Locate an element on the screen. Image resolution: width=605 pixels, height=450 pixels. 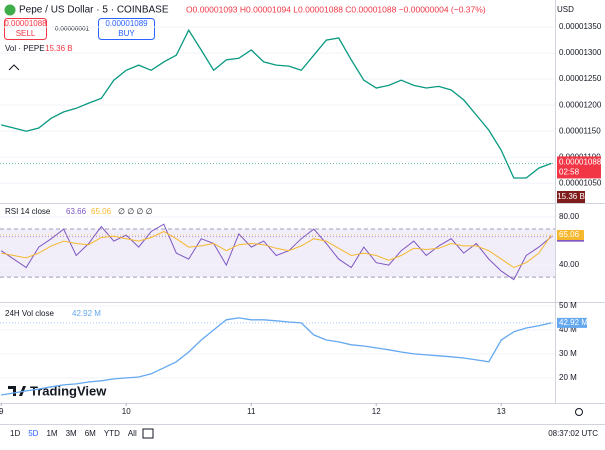
y-tick-label: 40 M is located at coordinates (568, 329).